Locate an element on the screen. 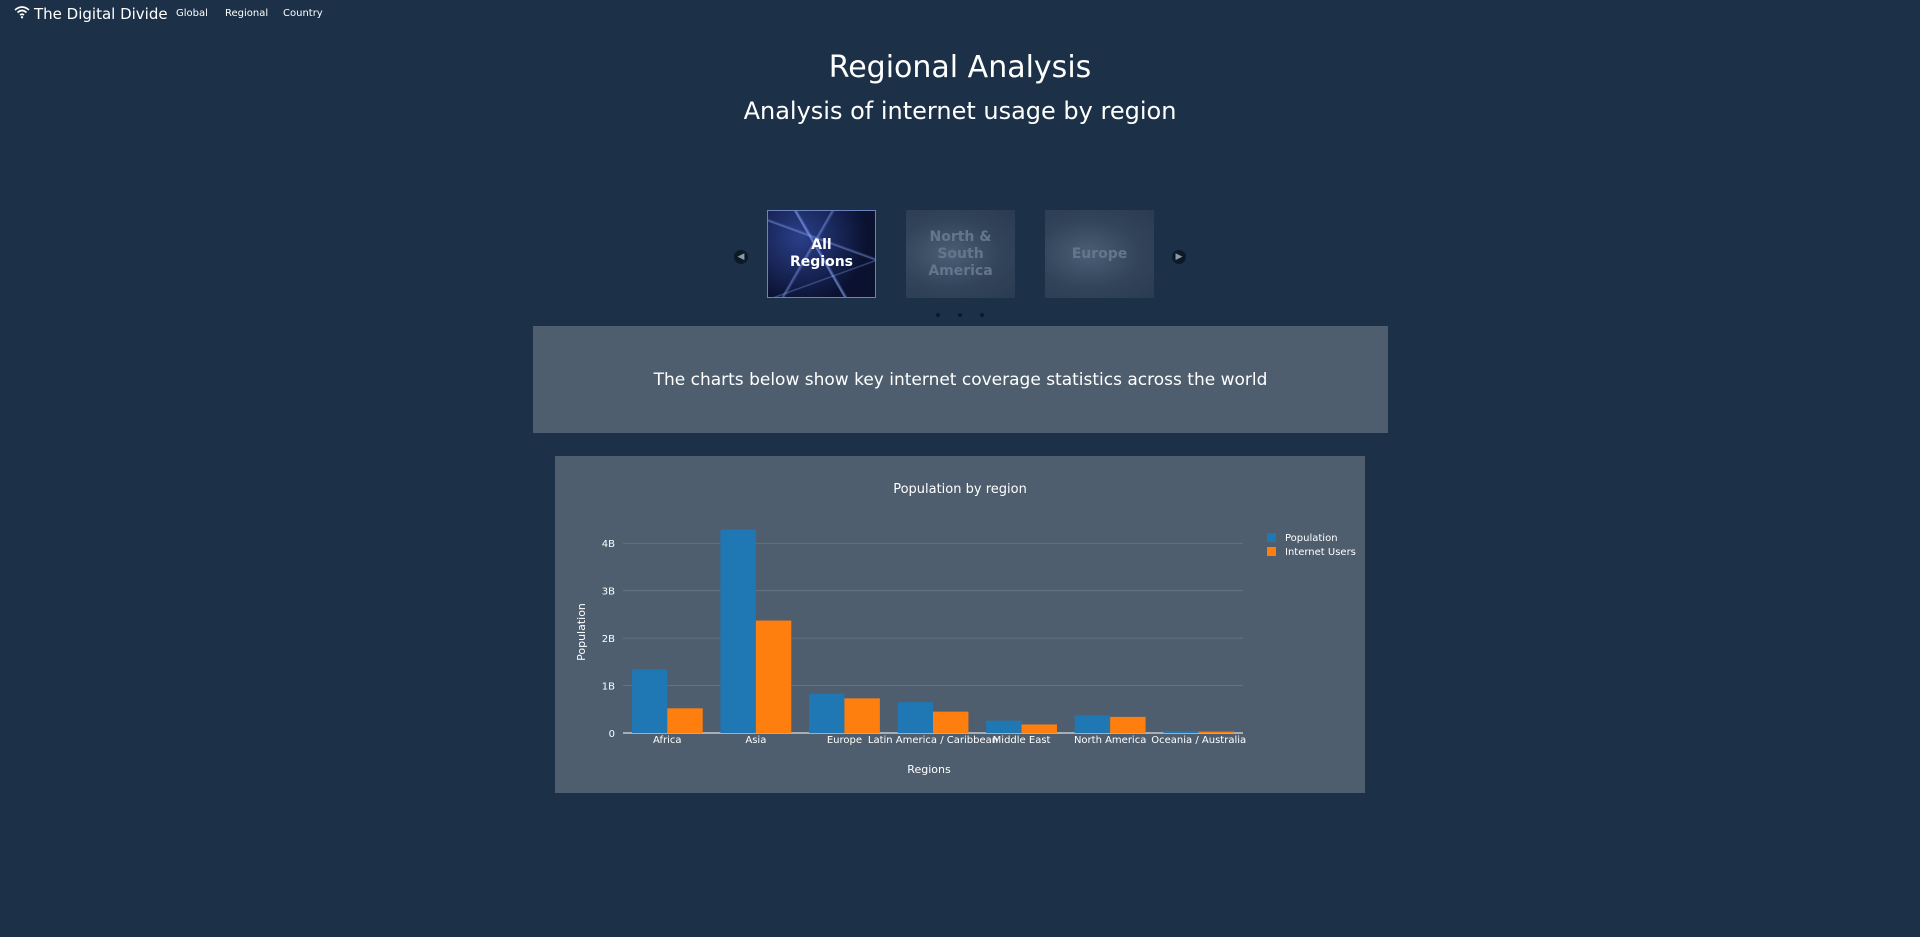 This screenshot has width=1920, height=937. slide-label: Europe is located at coordinates (1099, 253).